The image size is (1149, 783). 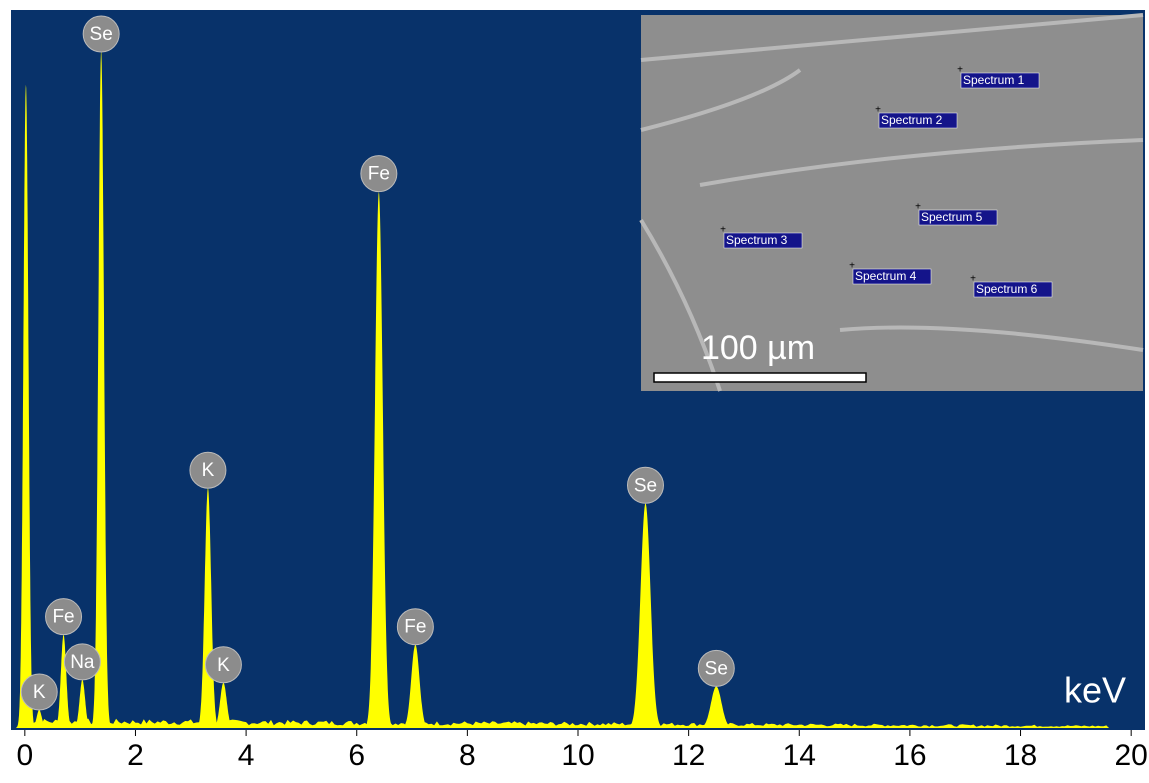 What do you see at coordinates (952, 217) in the screenshot?
I see `spot-label: Spectrum 5` at bounding box center [952, 217].